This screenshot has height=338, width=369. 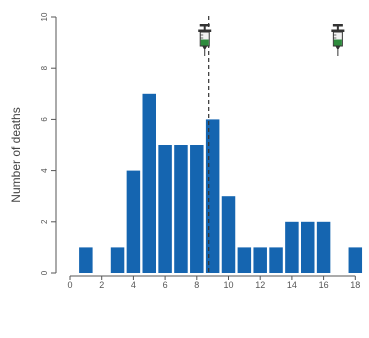 What do you see at coordinates (228, 285) in the screenshot?
I see `x-tick-label: 10` at bounding box center [228, 285].